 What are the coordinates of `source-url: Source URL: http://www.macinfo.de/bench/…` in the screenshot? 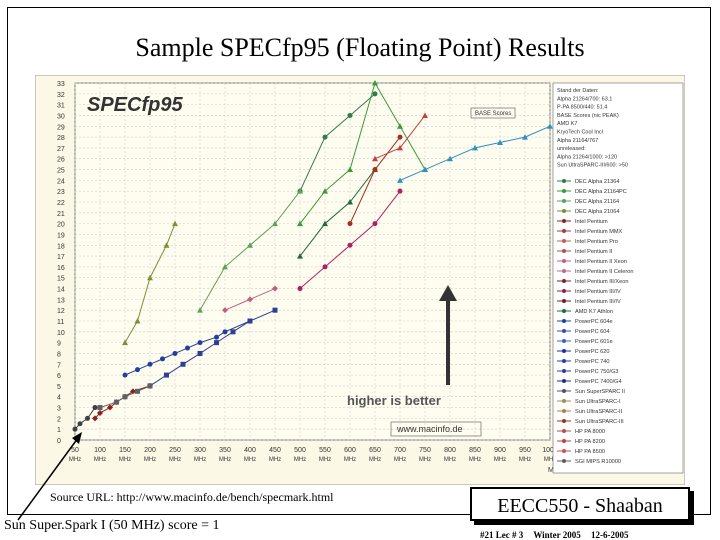 It's located at (192, 497).